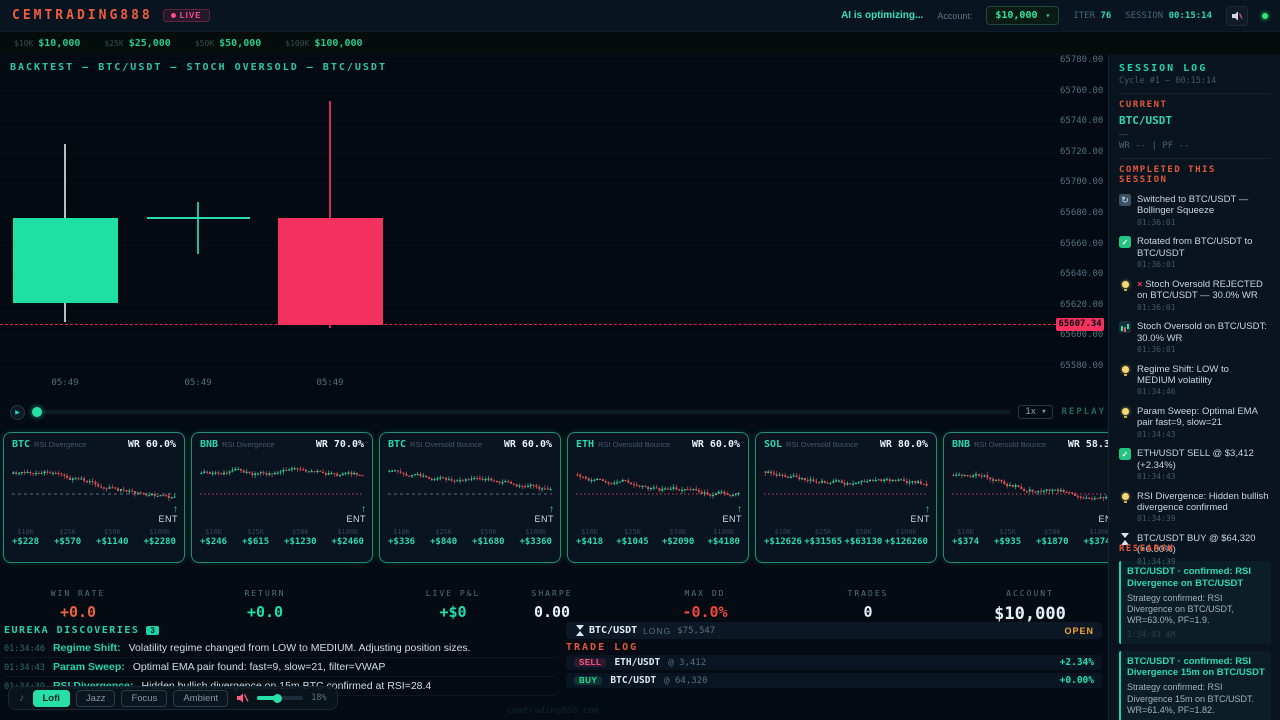 The height and width of the screenshot is (720, 1280). What do you see at coordinates (144, 698) in the screenshot?
I see `genre-button: Focus` at bounding box center [144, 698].